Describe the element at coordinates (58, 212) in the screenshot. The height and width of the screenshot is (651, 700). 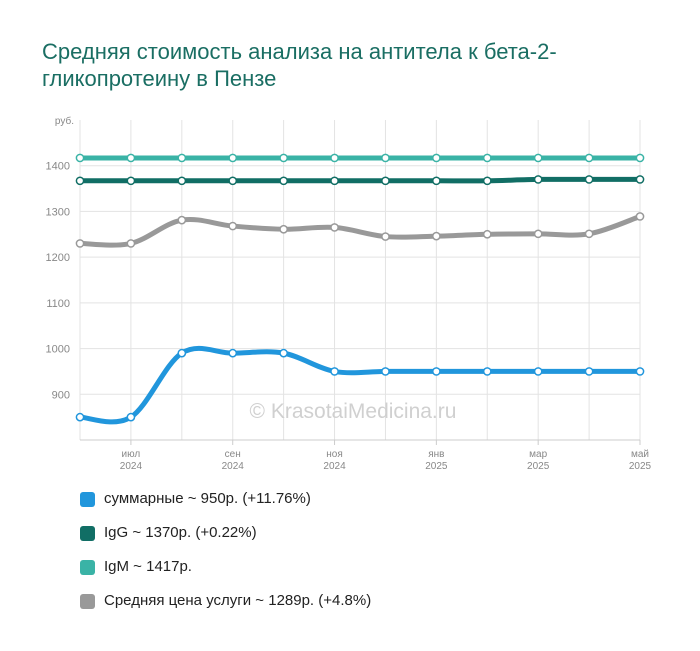
I see `y-tick-label: 1300` at that location.